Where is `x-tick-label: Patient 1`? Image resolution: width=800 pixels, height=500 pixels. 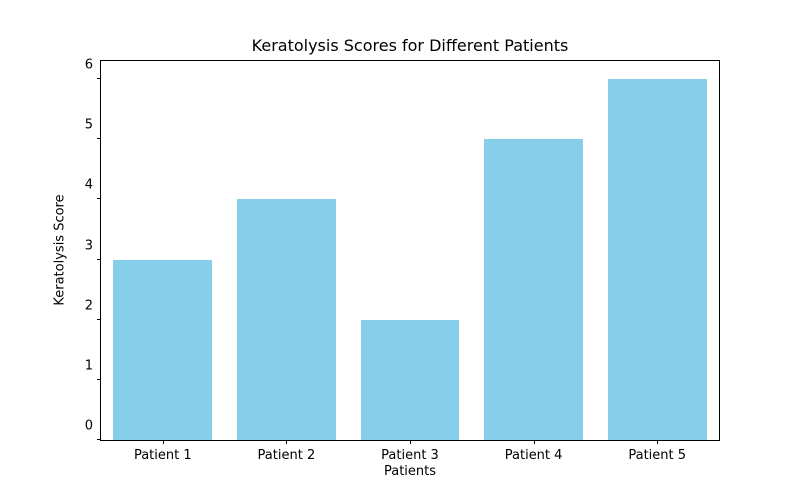
x-tick-label: Patient 1 is located at coordinates (162, 455).